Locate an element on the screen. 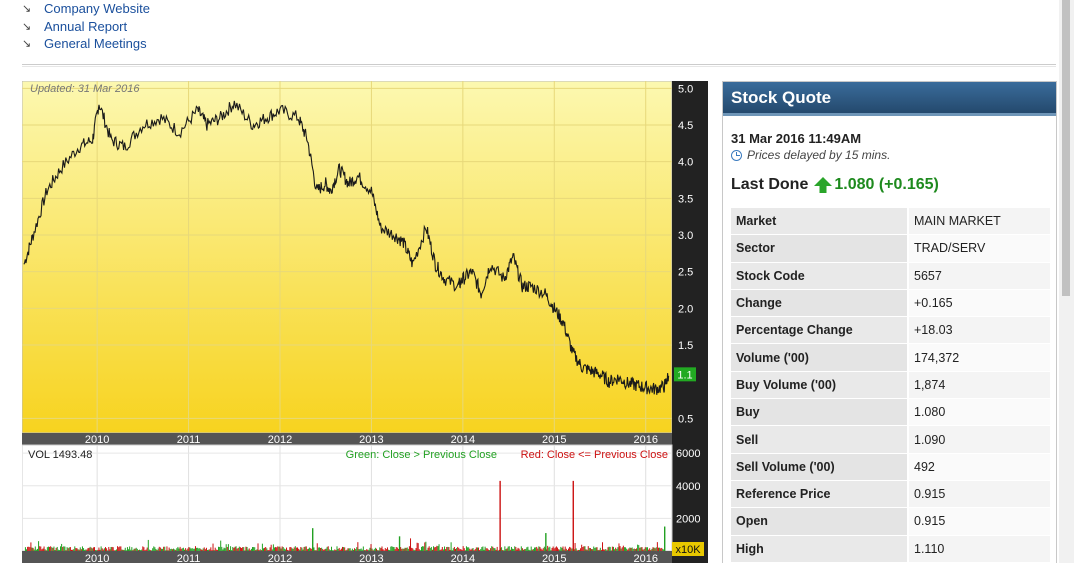 The height and width of the screenshot is (563, 1074). link-label: General Meetings is located at coordinates (95, 44).